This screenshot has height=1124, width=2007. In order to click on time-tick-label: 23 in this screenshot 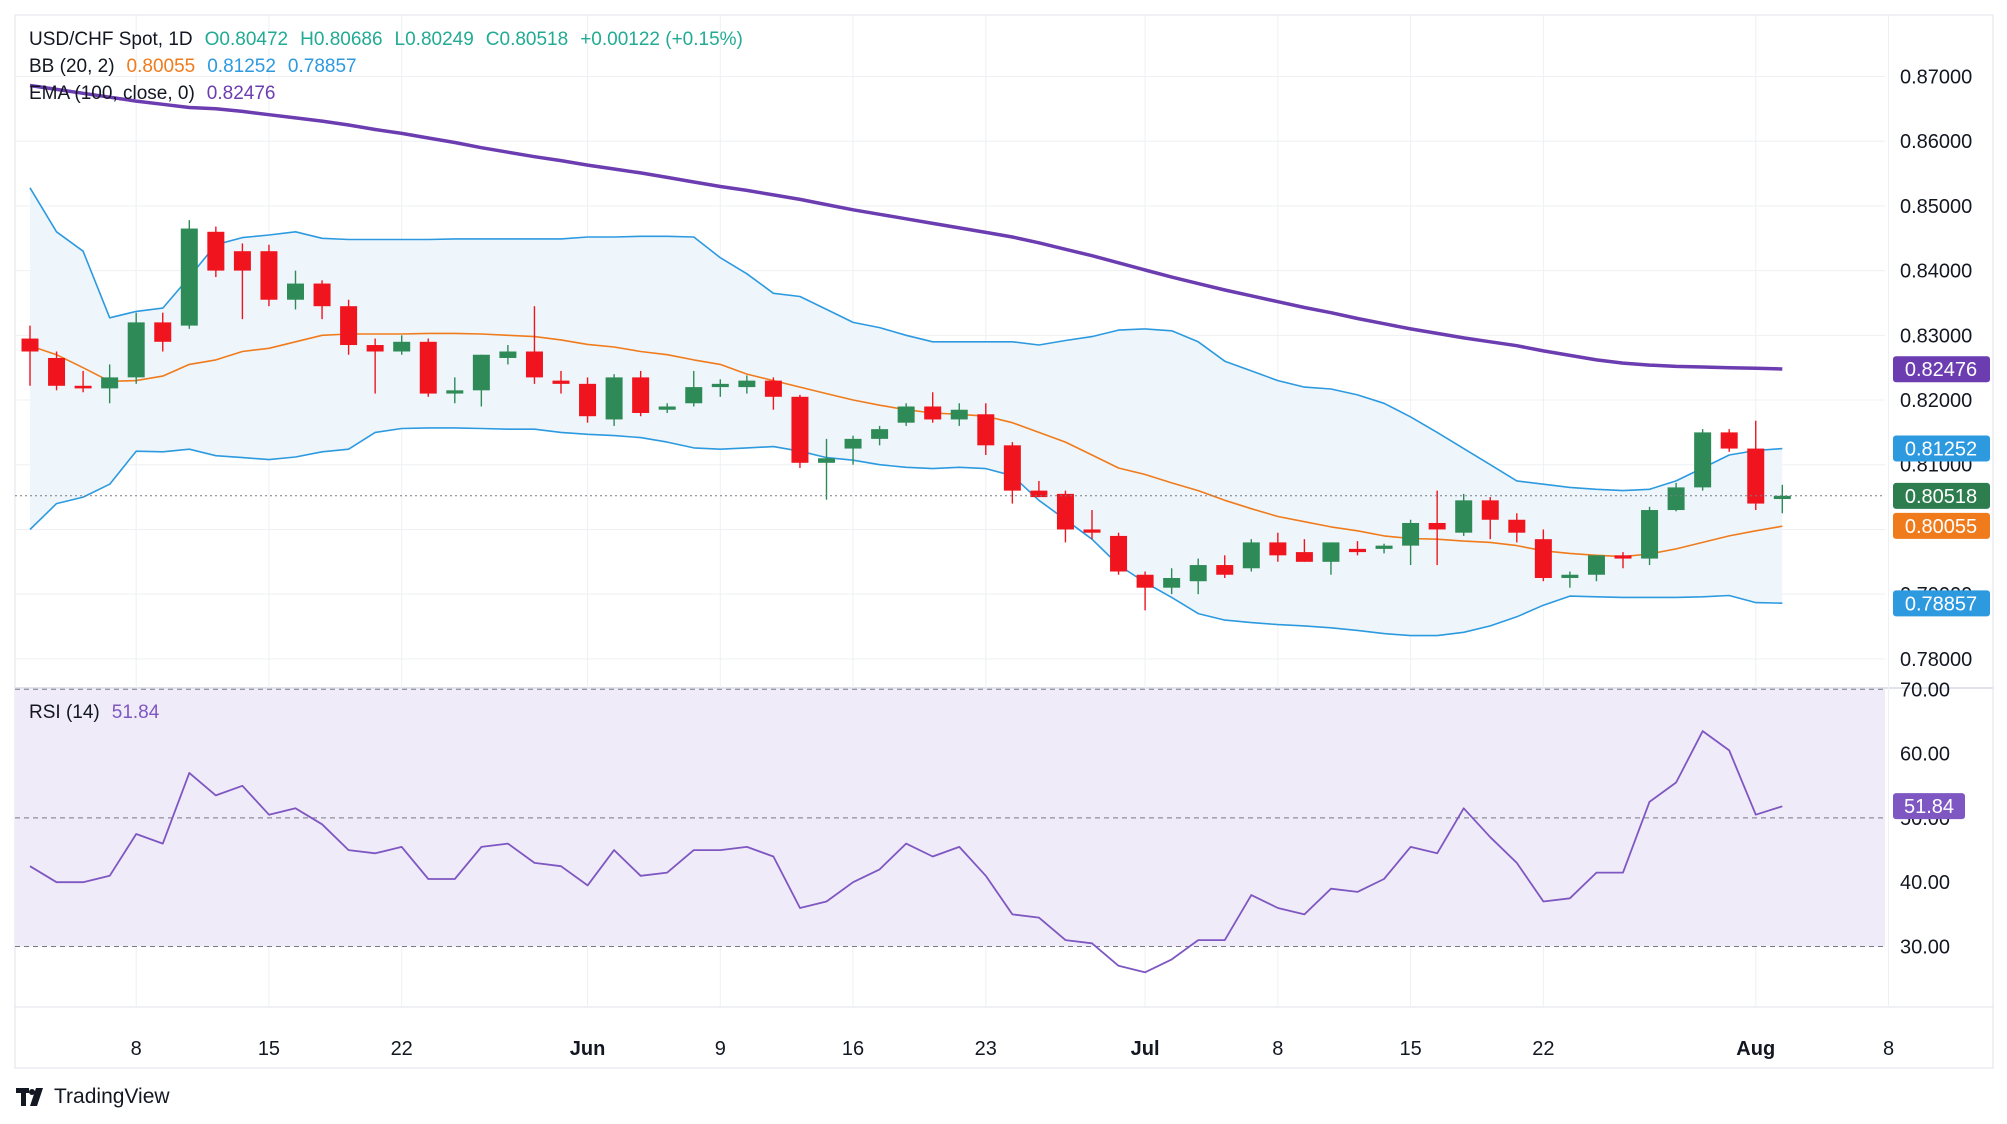, I will do `click(986, 1049)`.